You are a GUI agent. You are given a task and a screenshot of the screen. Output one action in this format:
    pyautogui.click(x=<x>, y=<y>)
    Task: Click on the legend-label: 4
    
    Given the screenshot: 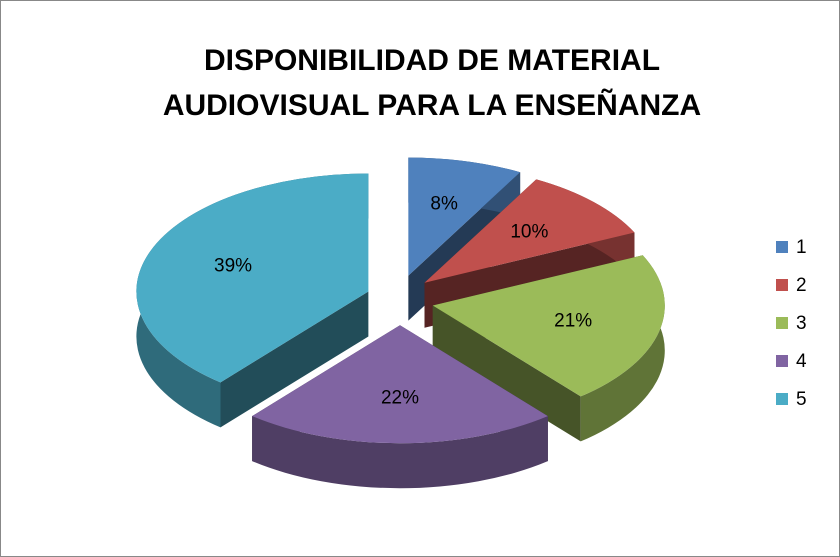 What is the action you would take?
    pyautogui.click(x=801, y=361)
    